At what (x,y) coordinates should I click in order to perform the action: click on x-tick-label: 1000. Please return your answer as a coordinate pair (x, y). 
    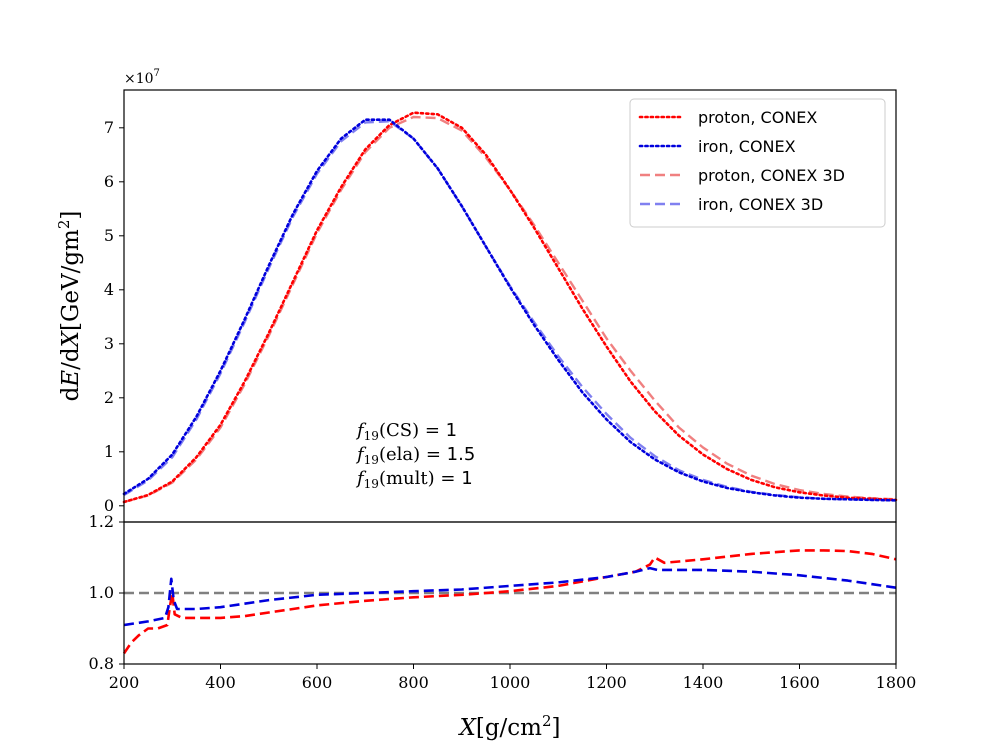
    Looking at the image, I should click on (510, 682).